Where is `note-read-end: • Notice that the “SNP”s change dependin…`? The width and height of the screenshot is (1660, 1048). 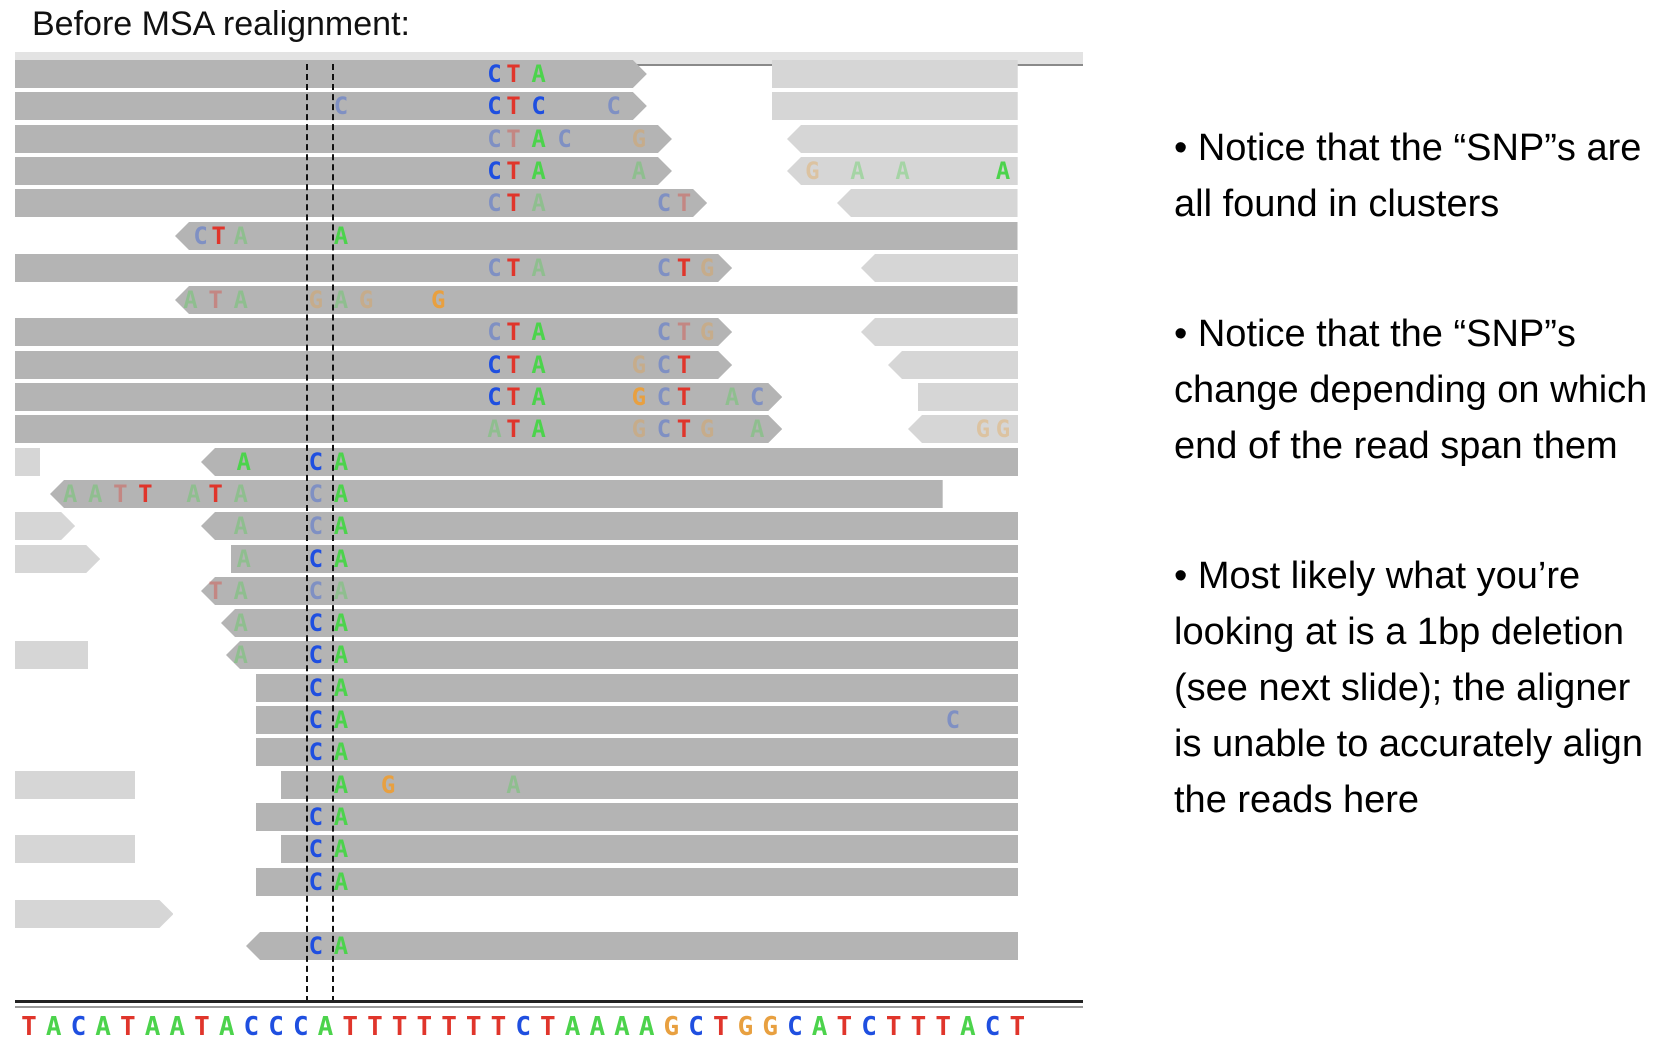
note-read-end: • Notice that the “SNP”s change dependin… is located at coordinates (1411, 390).